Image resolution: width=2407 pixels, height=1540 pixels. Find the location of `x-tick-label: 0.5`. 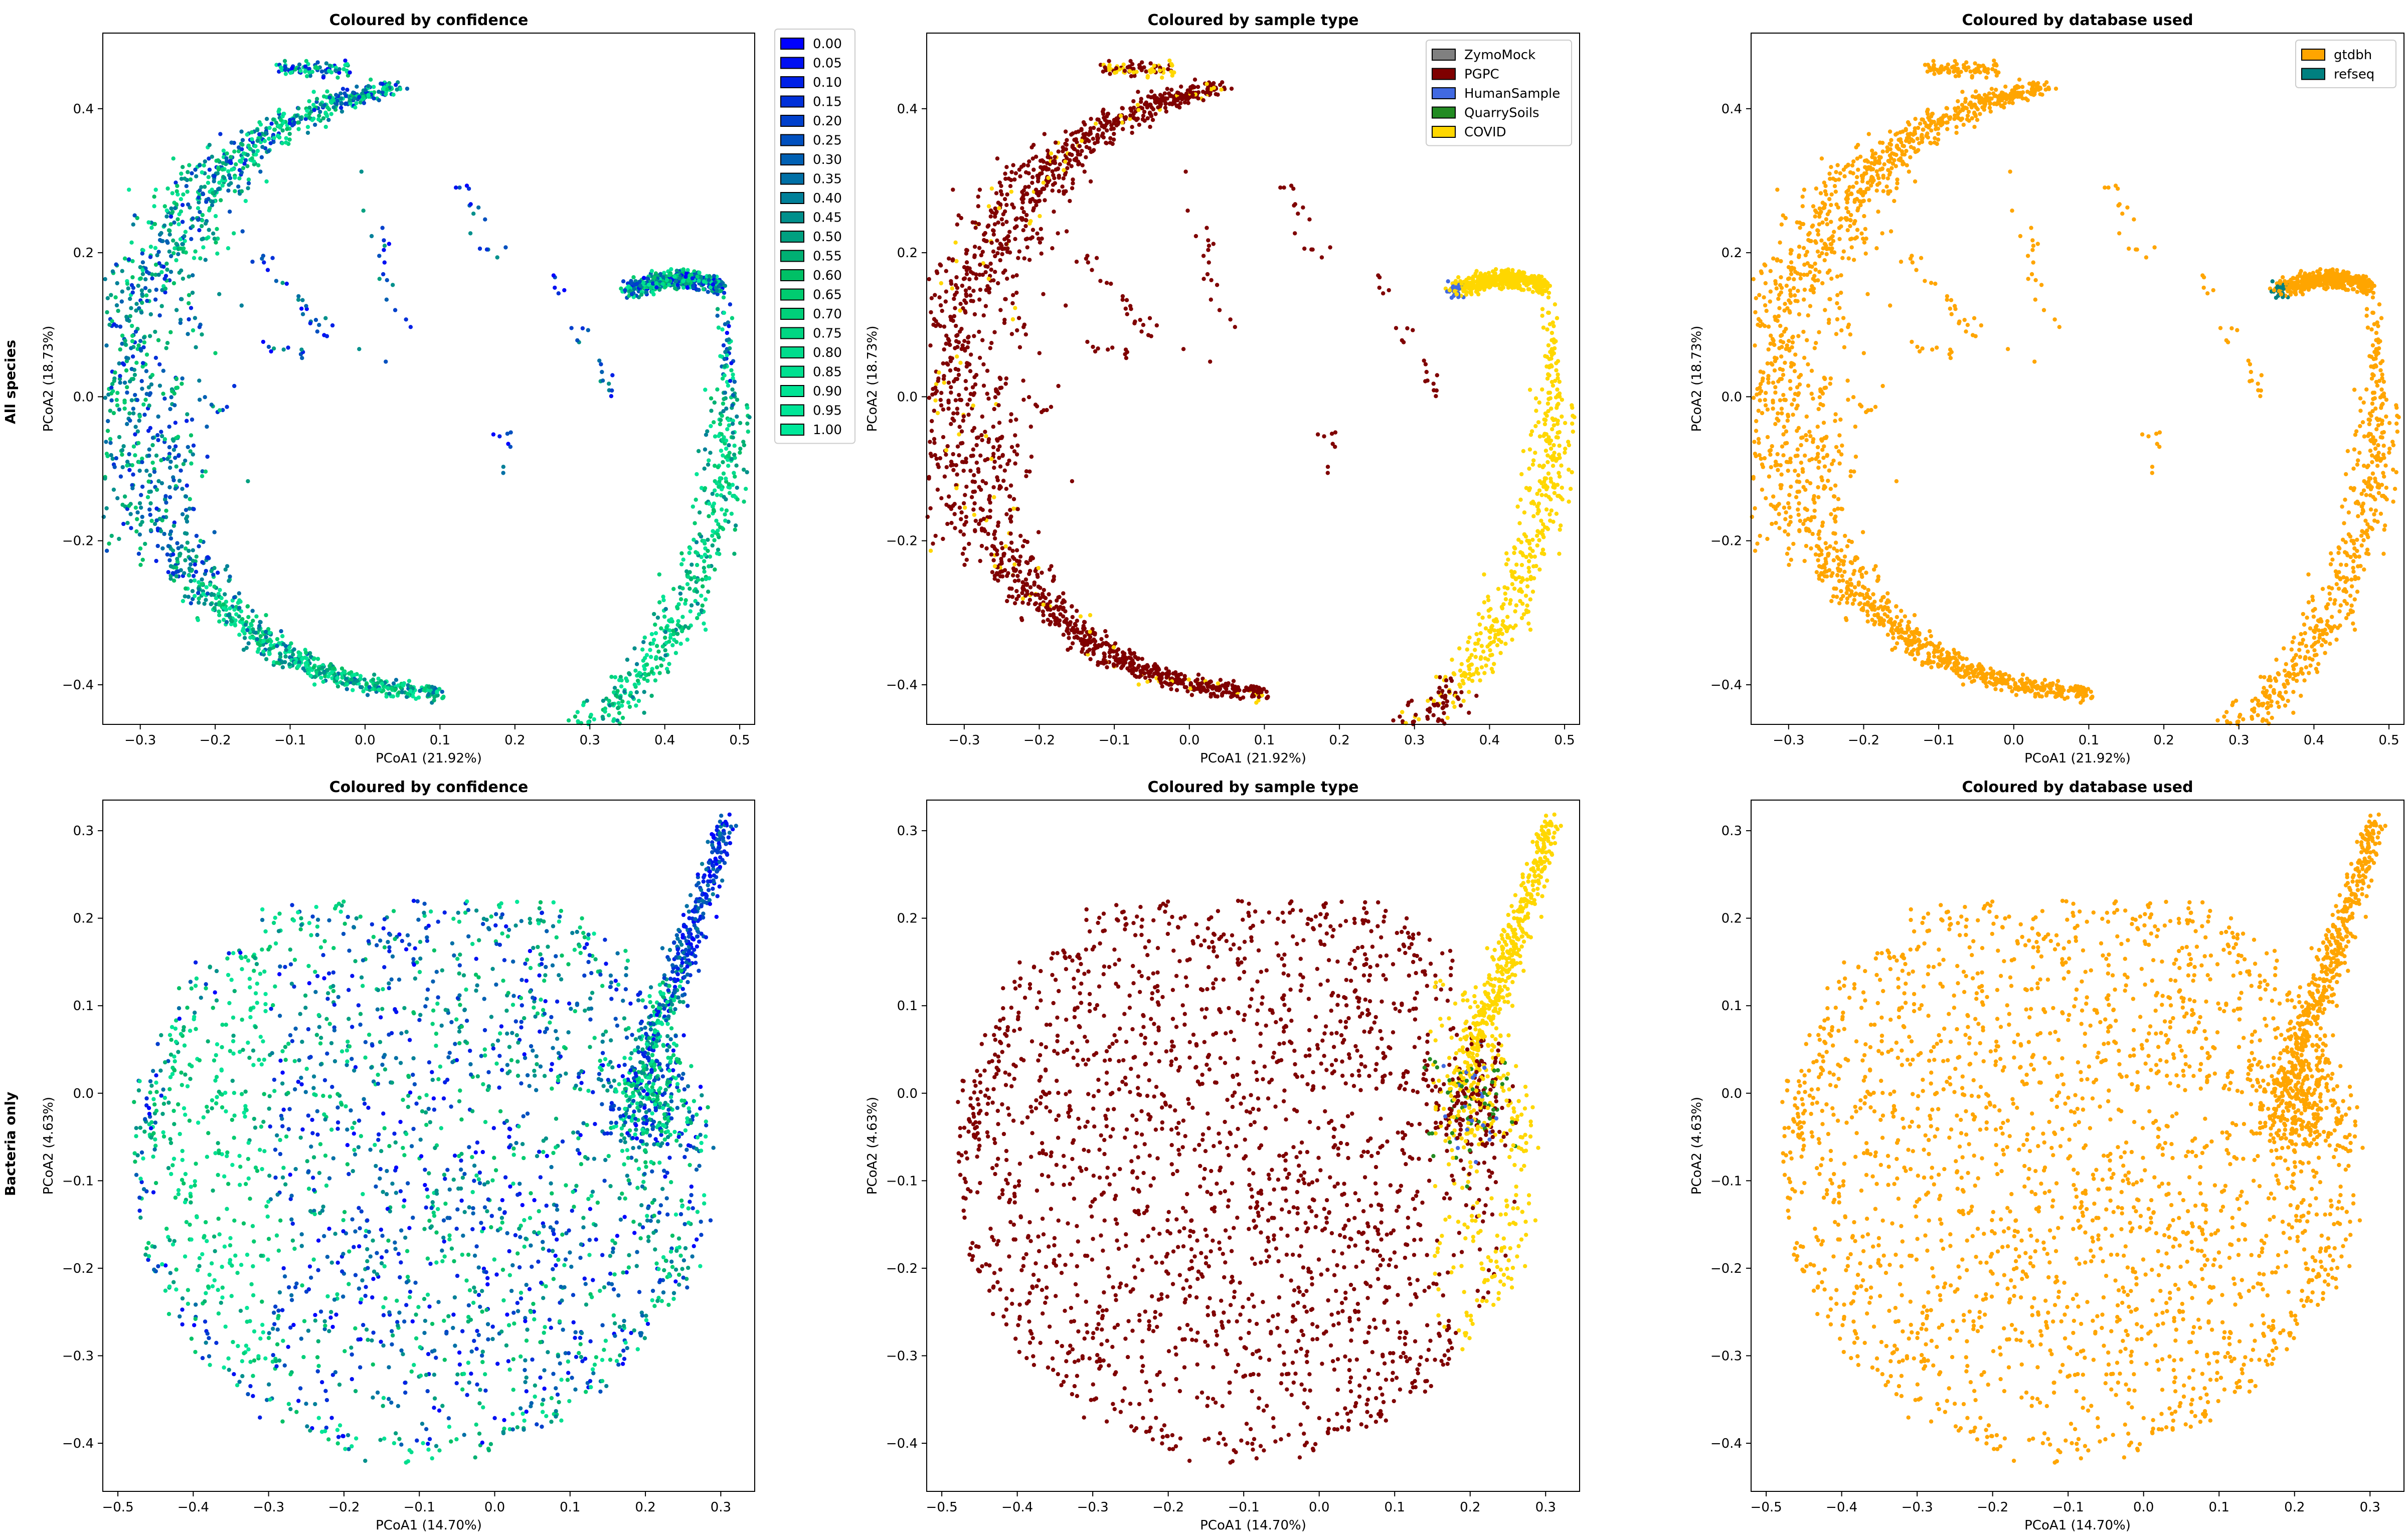

x-tick-label: 0.5 is located at coordinates (739, 741).